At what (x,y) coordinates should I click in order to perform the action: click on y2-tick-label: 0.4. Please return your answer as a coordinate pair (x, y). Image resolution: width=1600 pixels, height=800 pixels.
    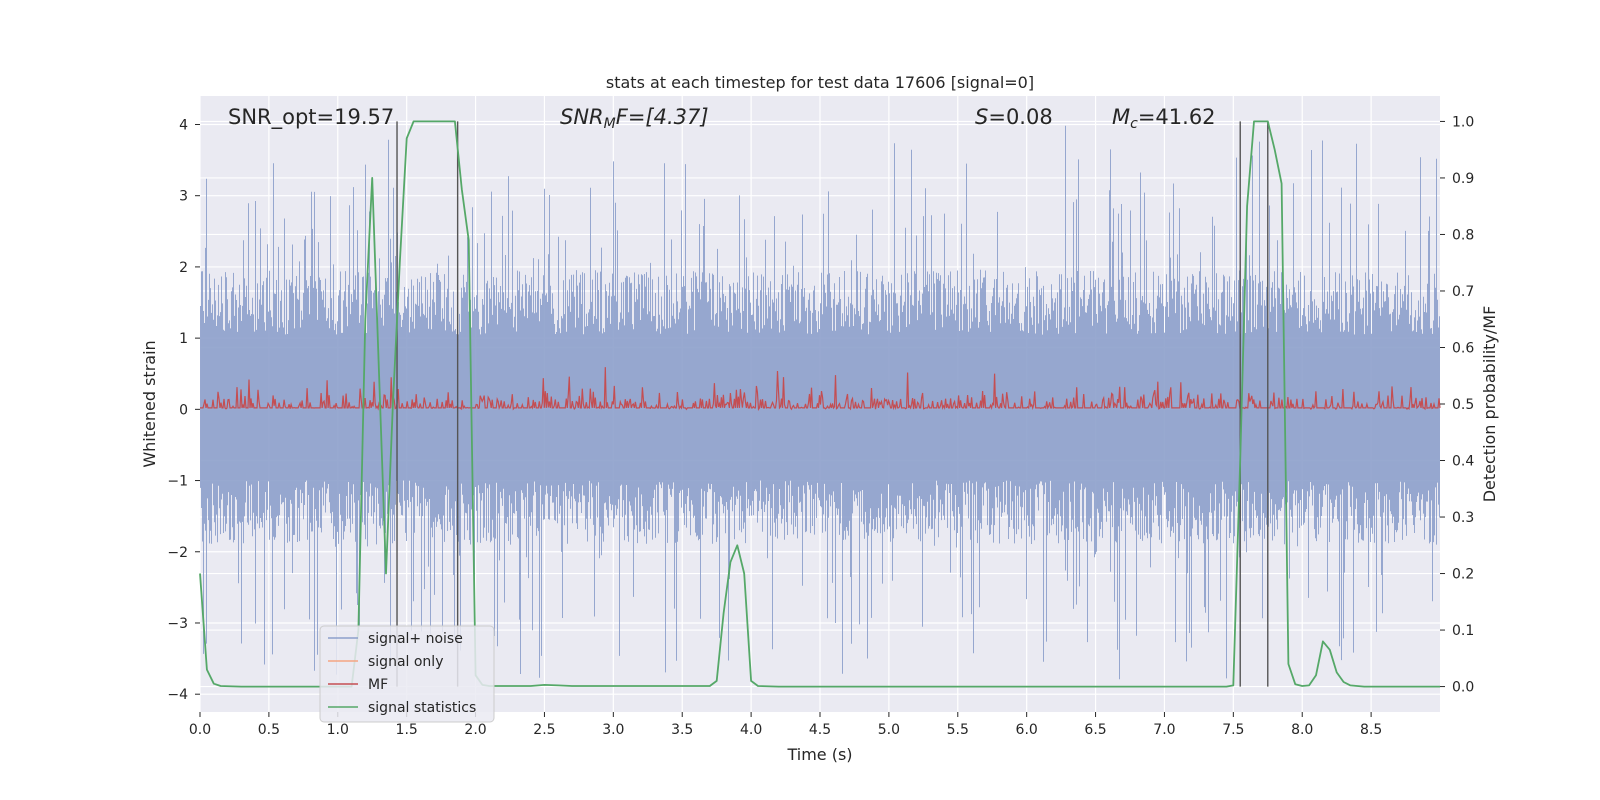
    Looking at the image, I should click on (1463, 462).